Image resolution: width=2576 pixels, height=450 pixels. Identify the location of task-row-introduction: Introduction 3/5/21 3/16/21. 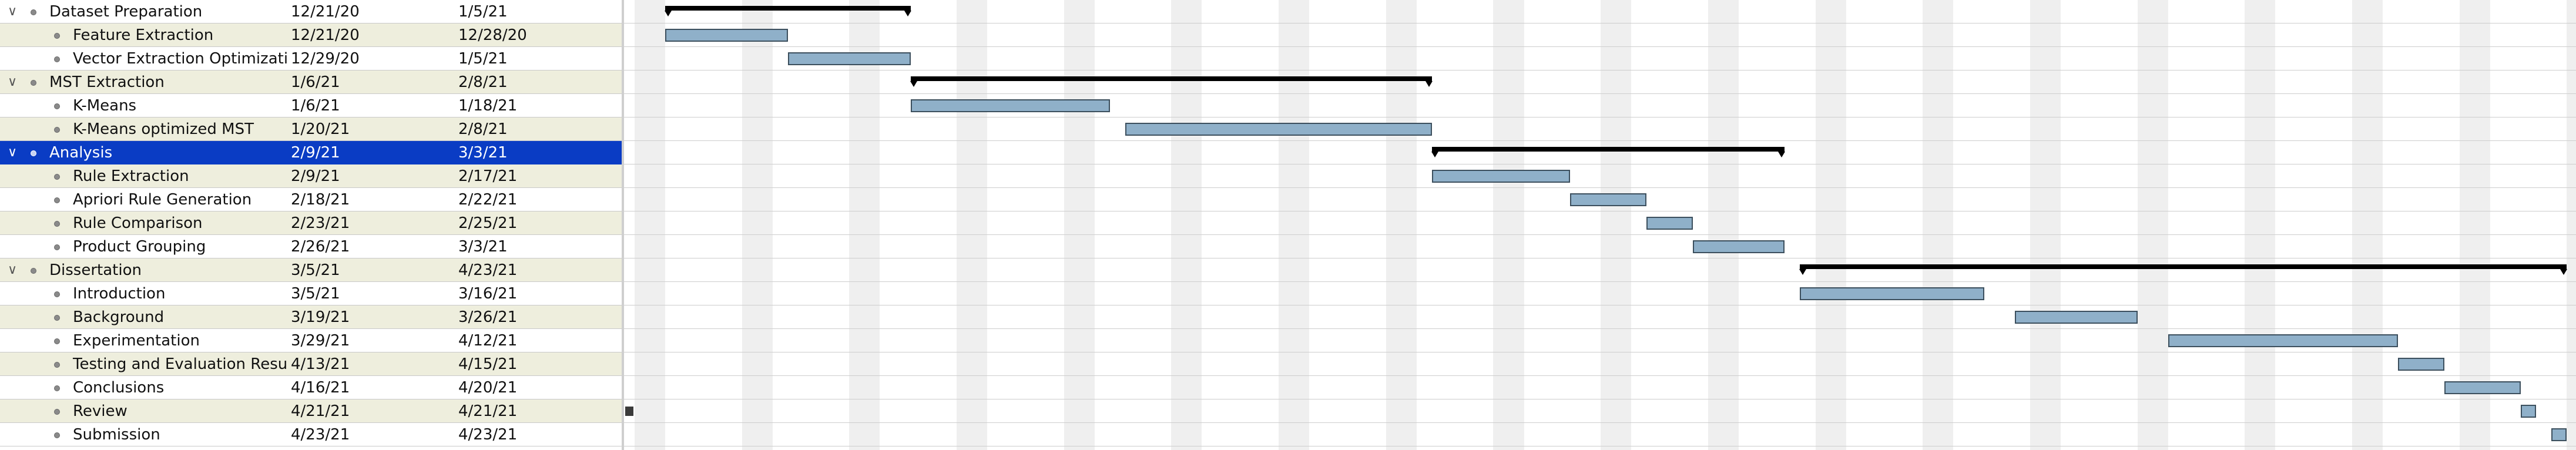
(311, 293).